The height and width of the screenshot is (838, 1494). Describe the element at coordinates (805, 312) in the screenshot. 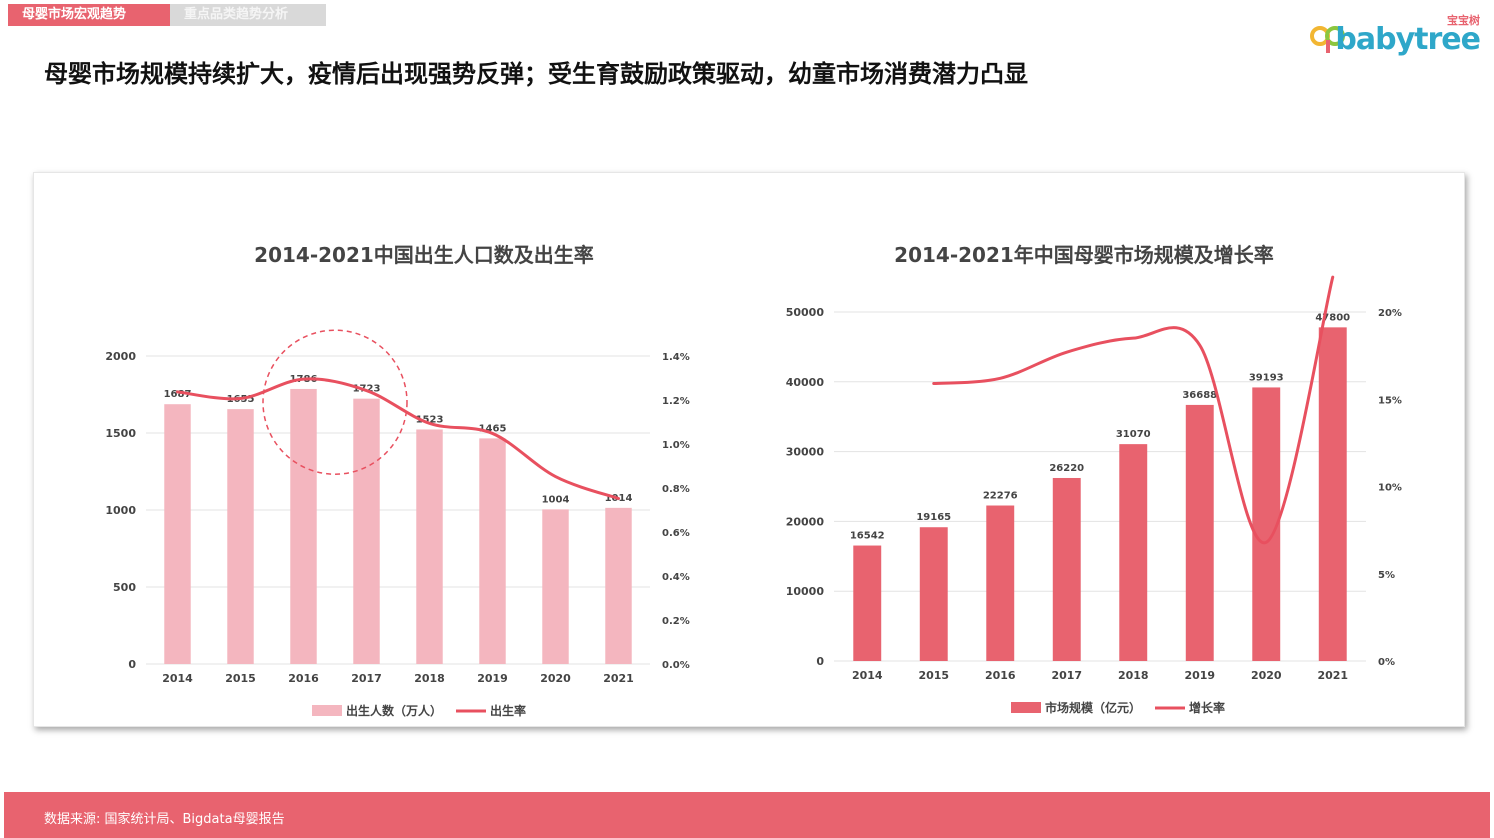

I see `y-tick-left: 50000` at that location.